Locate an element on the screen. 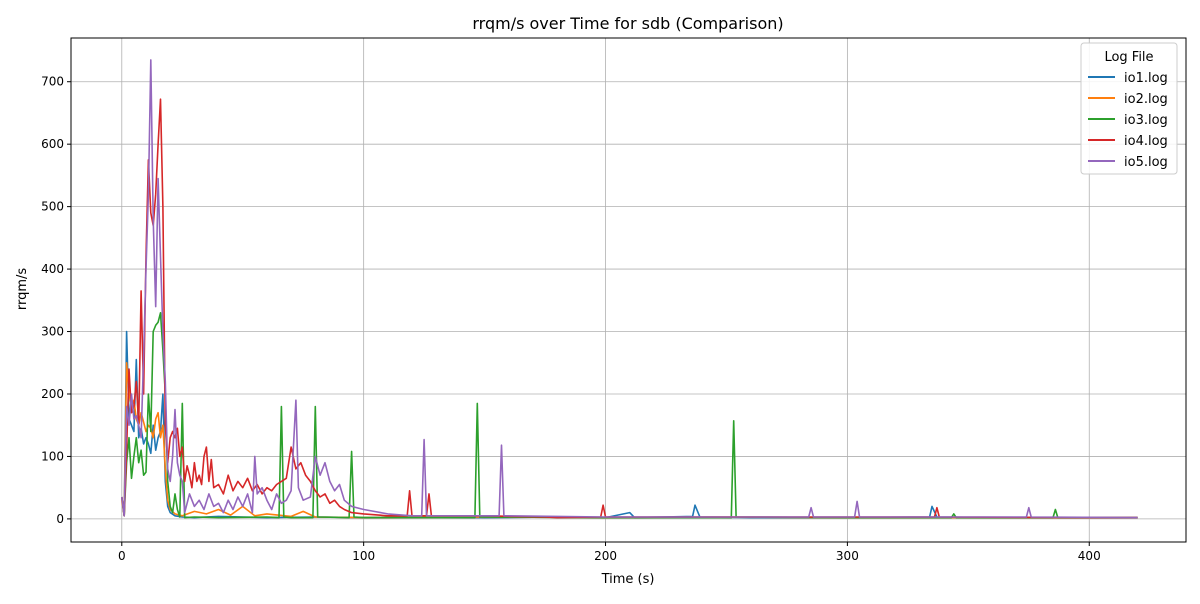 The height and width of the screenshot is (604, 1200). chart-title: rrqm/s over Time for sdb (Comparison) is located at coordinates (627, 23).